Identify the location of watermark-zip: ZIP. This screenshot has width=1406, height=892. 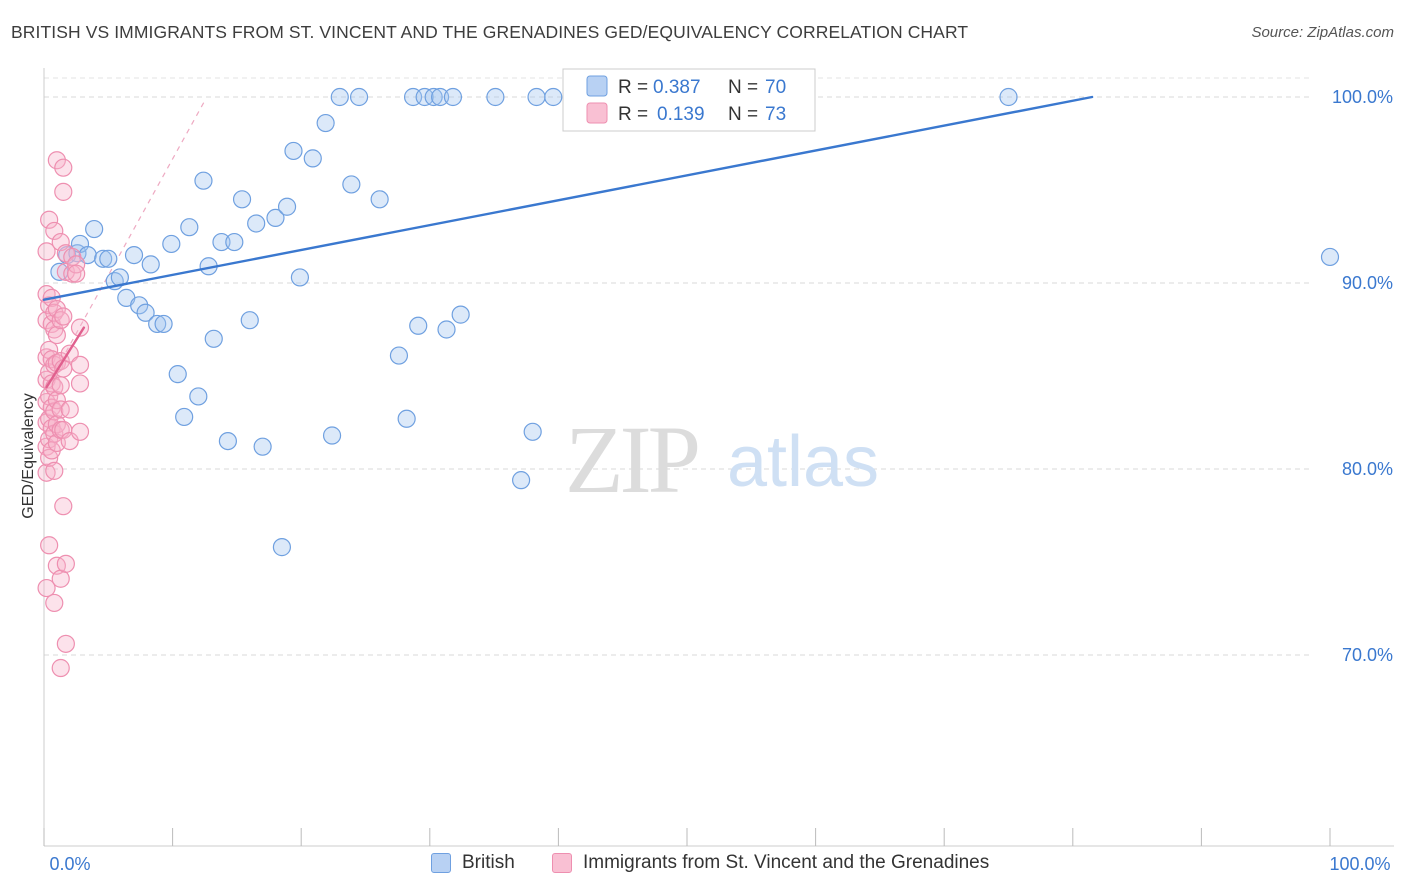
(631, 459).